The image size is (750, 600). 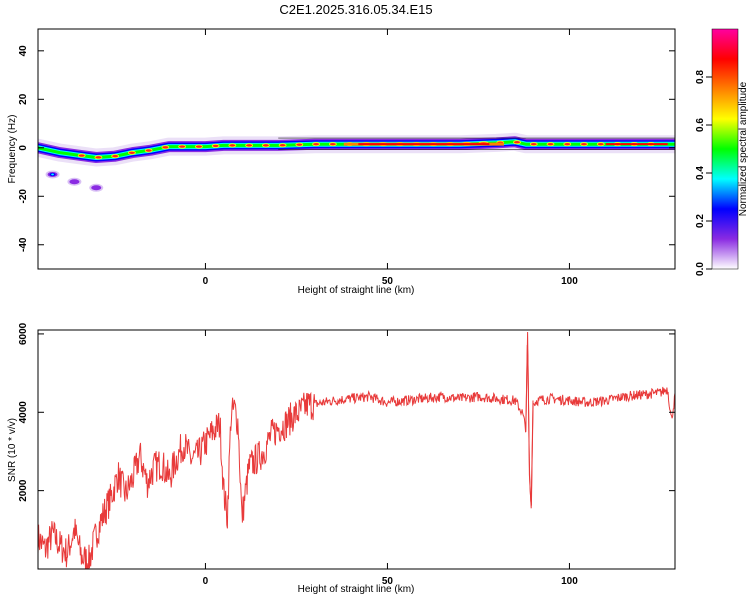 What do you see at coordinates (743, 148) in the screenshot?
I see `colorbar-label: Normalized spectral amplitude` at bounding box center [743, 148].